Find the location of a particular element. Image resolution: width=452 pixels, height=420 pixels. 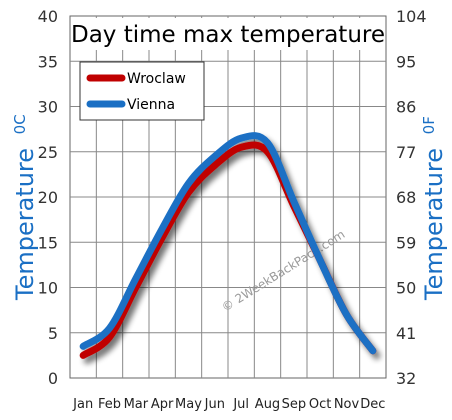

left-tick-label: 0 is located at coordinates (53, 378).